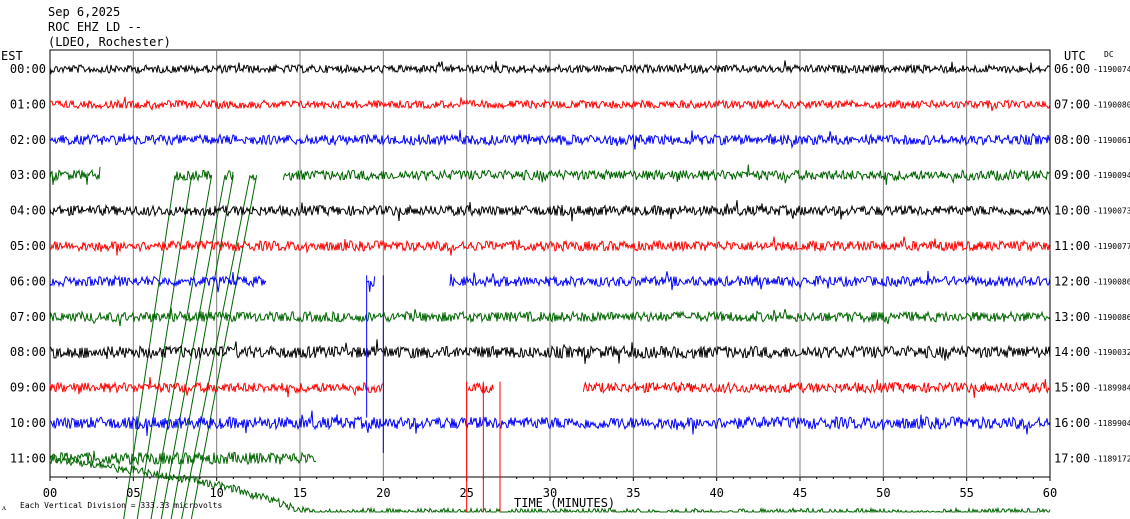 The width and height of the screenshot is (1130, 519). Describe the element at coordinates (1111, 423) in the screenshot. I see `dc-offset-label: -1189904` at that location.